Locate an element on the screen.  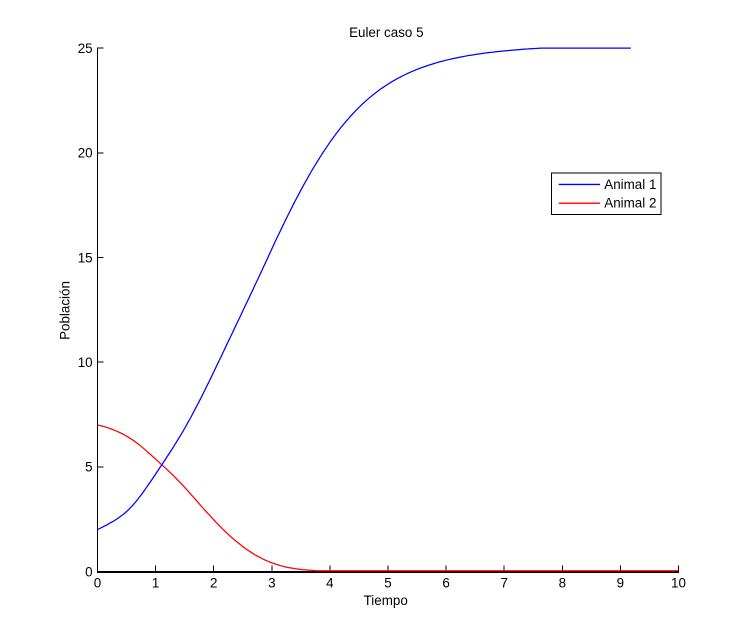
svg-text: Población is located at coordinates (64, 310).